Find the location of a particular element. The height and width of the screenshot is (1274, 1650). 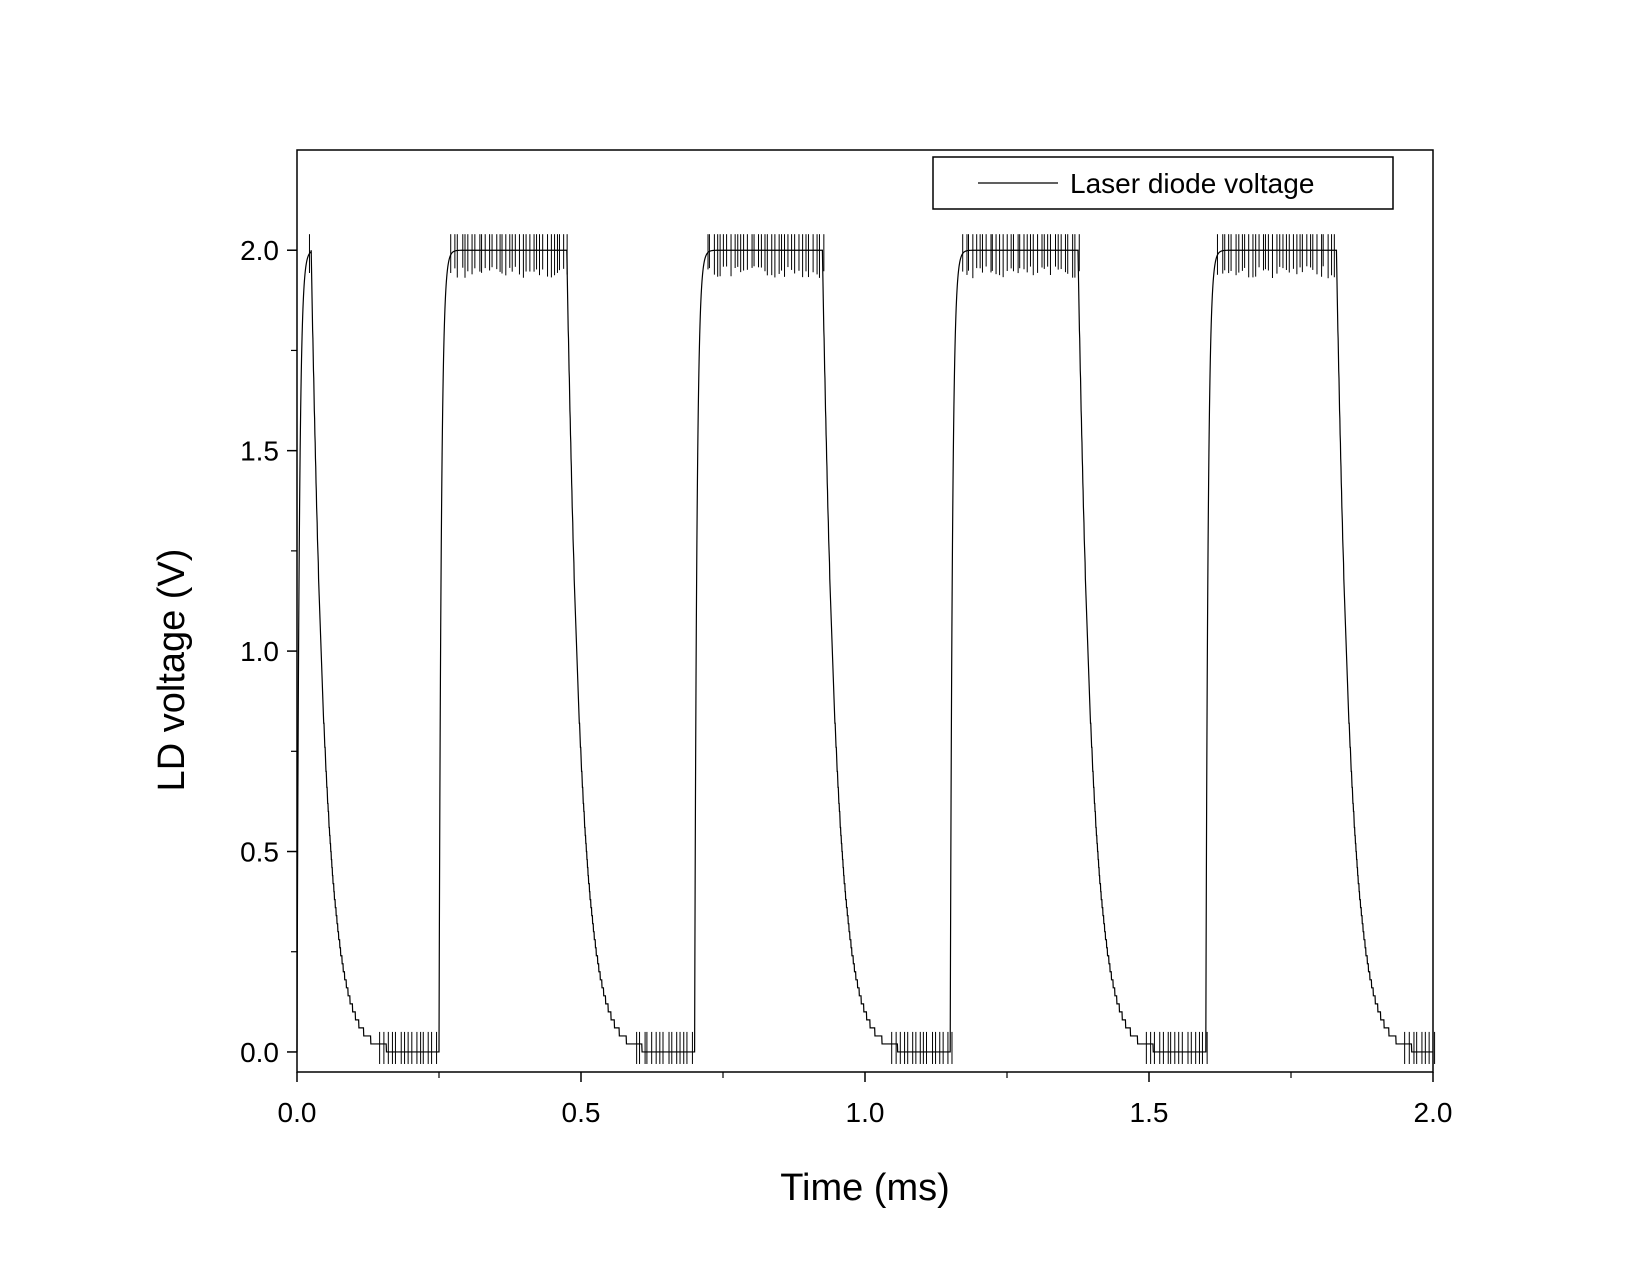

x-axis-title: Time (ms) is located at coordinates (865, 1188).